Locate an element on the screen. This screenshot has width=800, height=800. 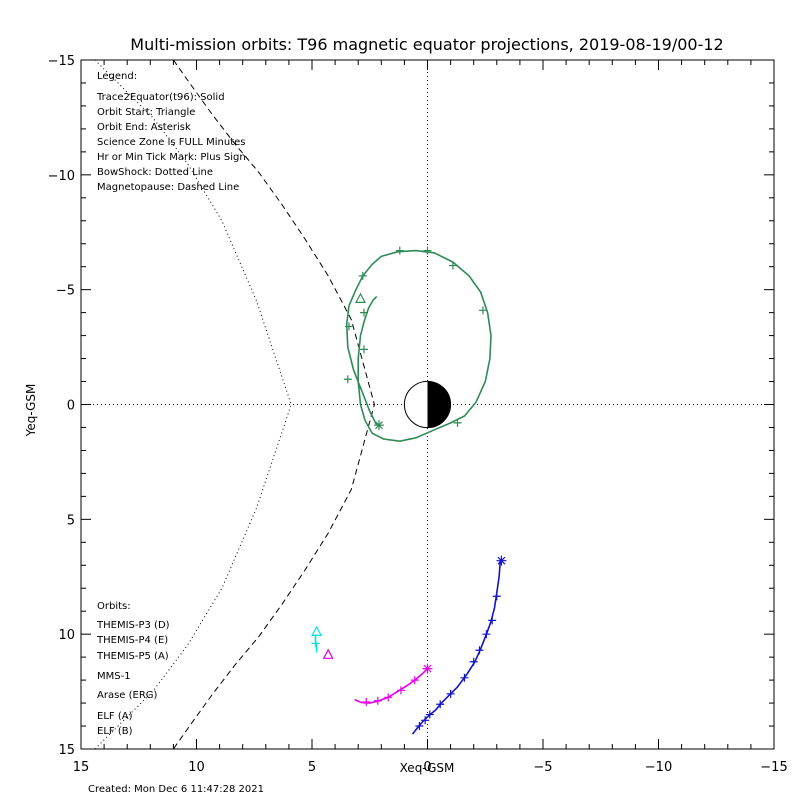
x-tick-label: 5 is located at coordinates (312, 767).